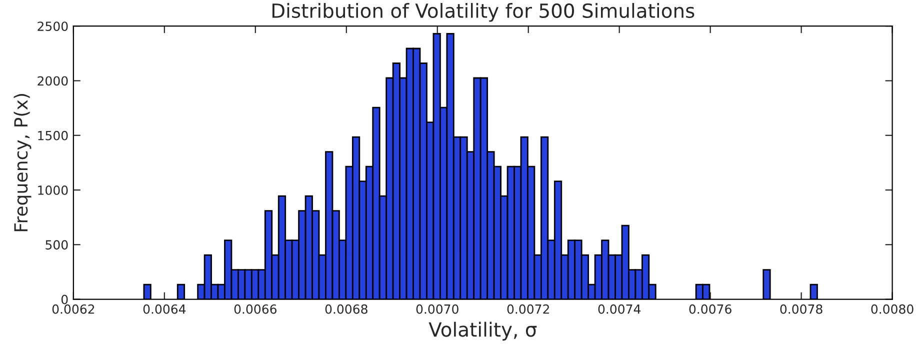  What do you see at coordinates (53, 135) in the screenshot?
I see `y-tick-label: 1500` at bounding box center [53, 135].